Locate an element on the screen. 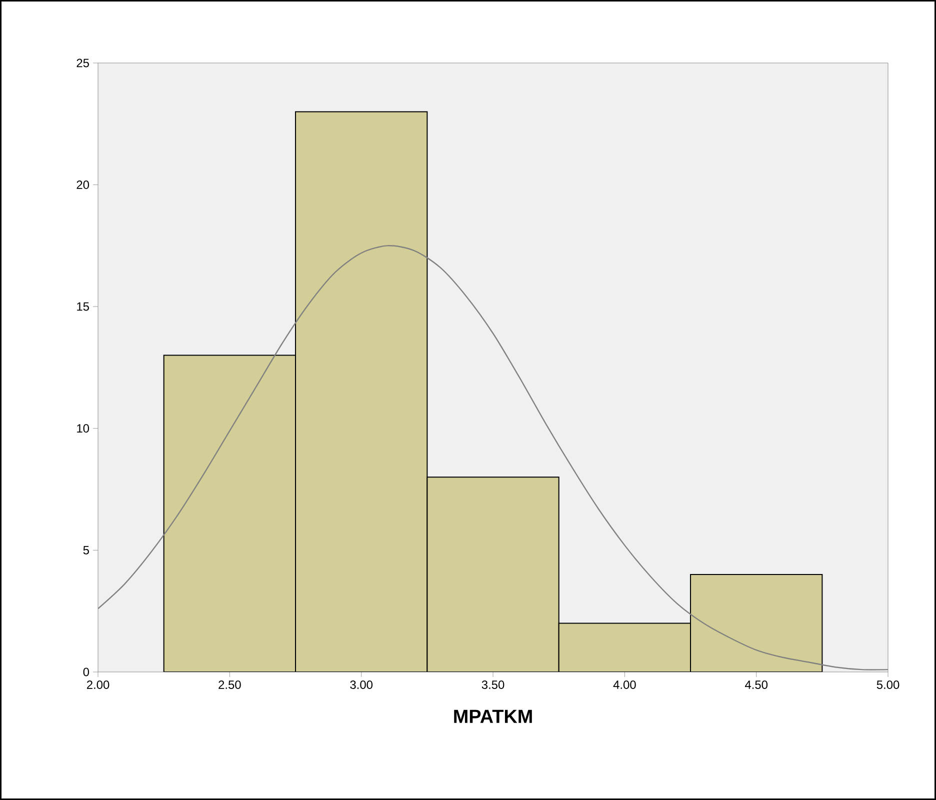 The height and width of the screenshot is (800, 936). y-tick-label: 15 is located at coordinates (83, 306).